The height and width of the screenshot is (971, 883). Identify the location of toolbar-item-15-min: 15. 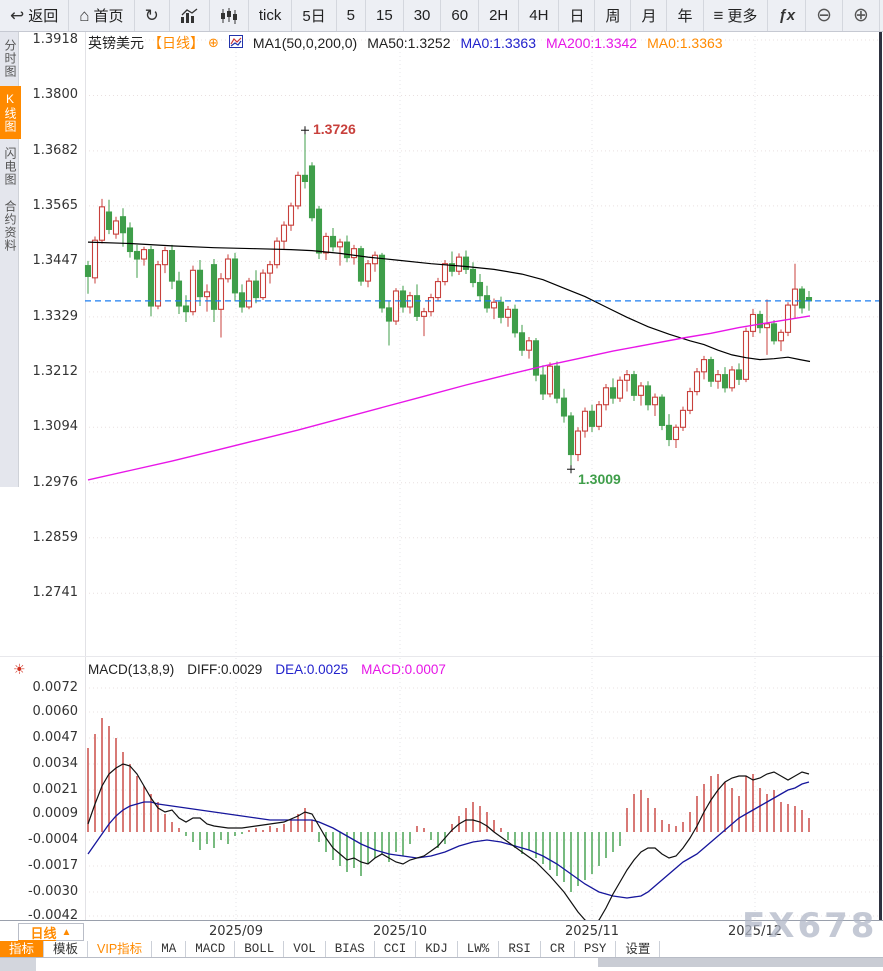
(385, 15).